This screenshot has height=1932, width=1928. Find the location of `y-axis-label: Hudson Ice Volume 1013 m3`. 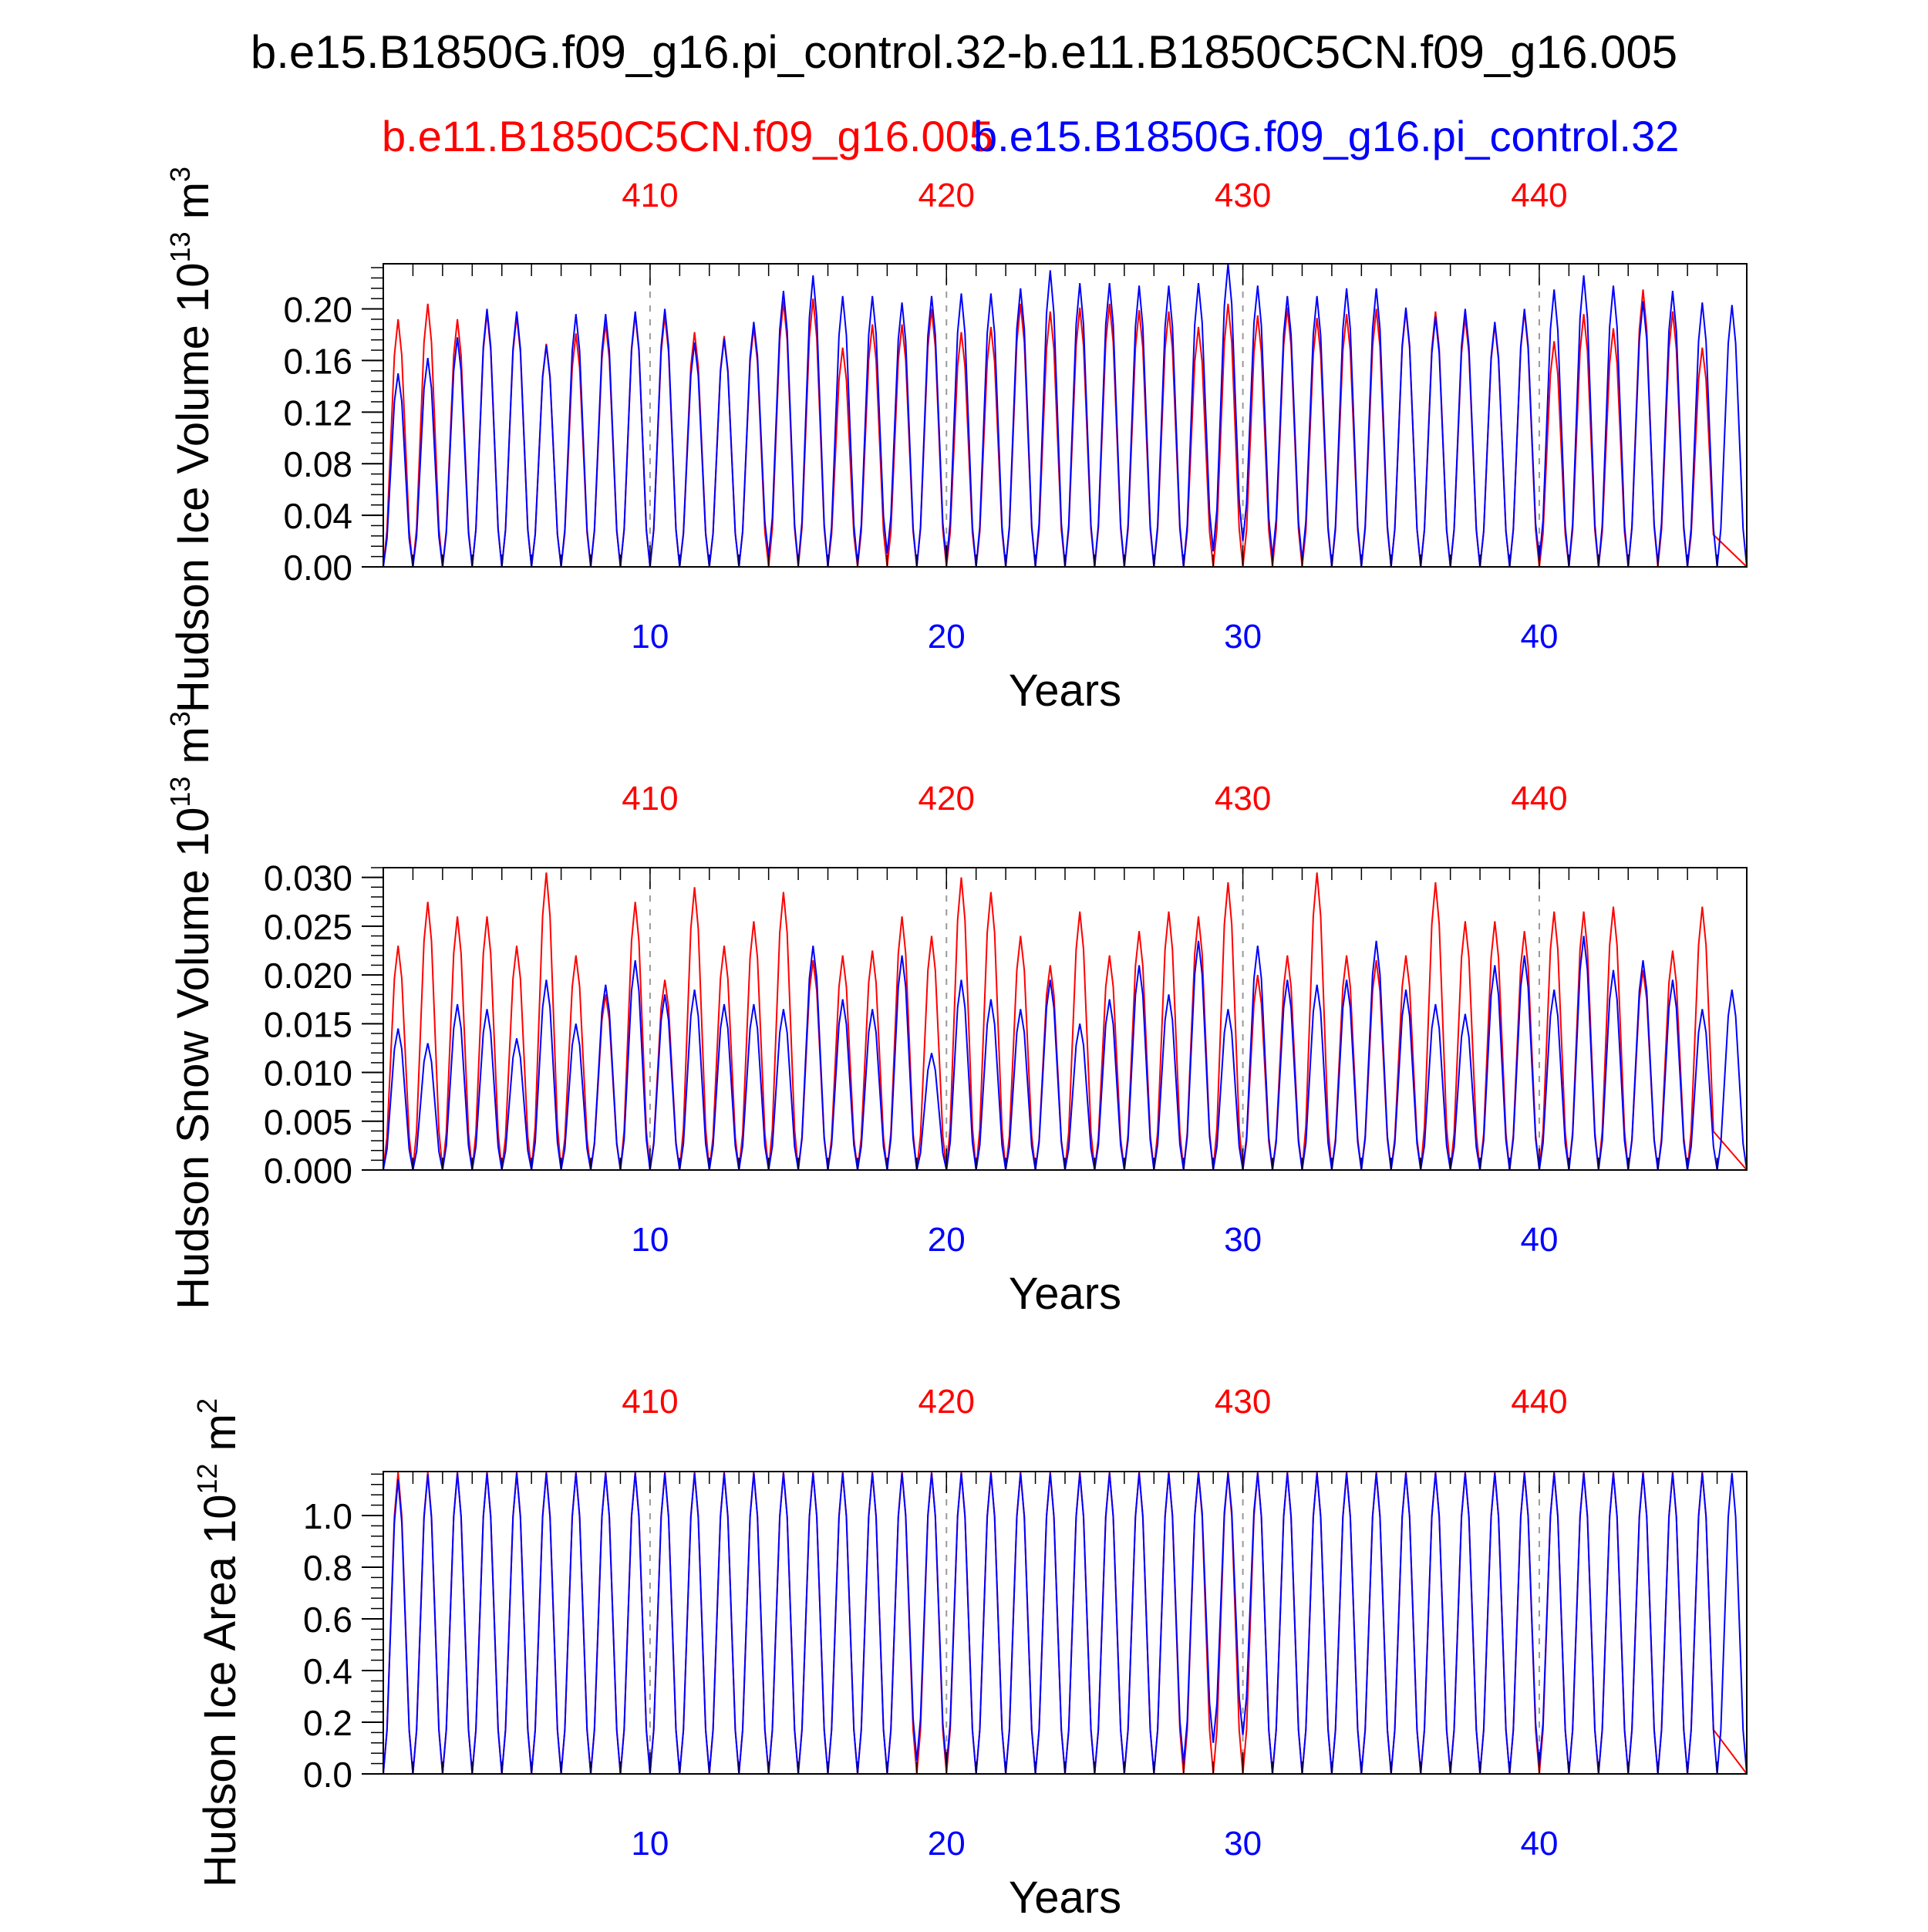

y-axis-label: Hudson Ice Volume 1013 m3 is located at coordinates (191, 440).